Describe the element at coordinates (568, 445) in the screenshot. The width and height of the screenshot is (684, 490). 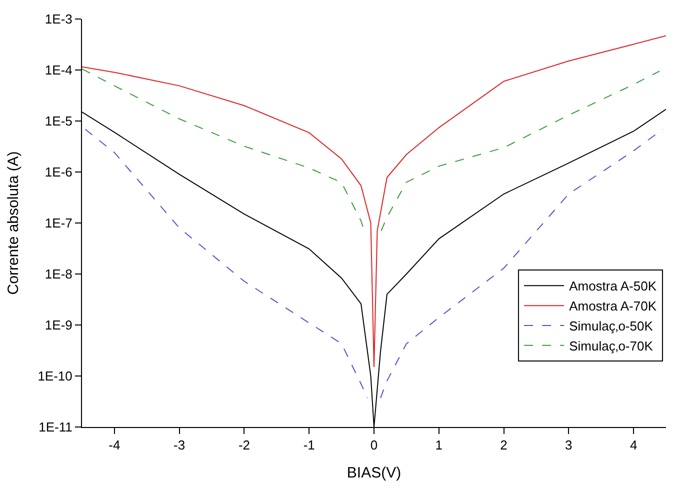
I see `x-tick-label: 3` at that location.